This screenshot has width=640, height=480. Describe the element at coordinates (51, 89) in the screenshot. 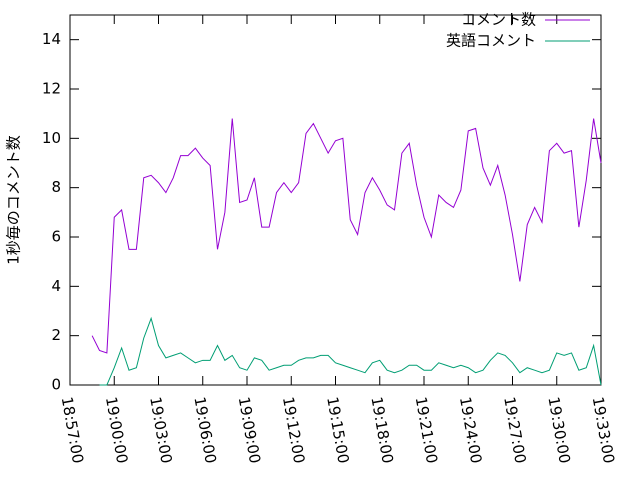

I see `y-tick-label: 12` at that location.